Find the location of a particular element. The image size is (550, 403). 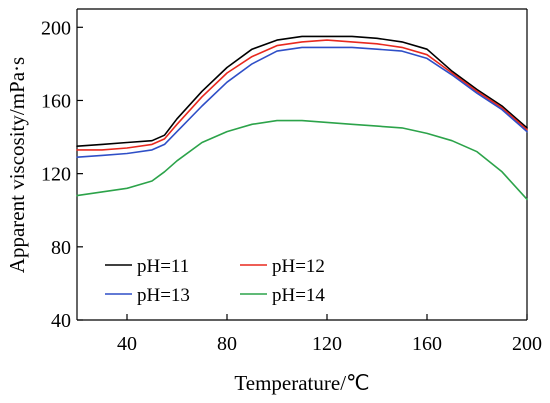

legend-label: pH=14 is located at coordinates (298, 295).